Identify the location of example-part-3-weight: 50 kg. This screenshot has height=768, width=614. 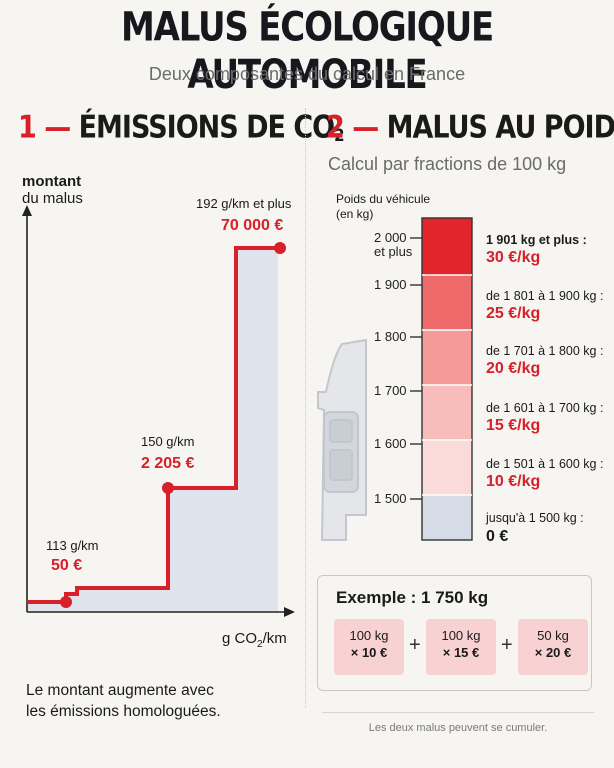
(553, 635).